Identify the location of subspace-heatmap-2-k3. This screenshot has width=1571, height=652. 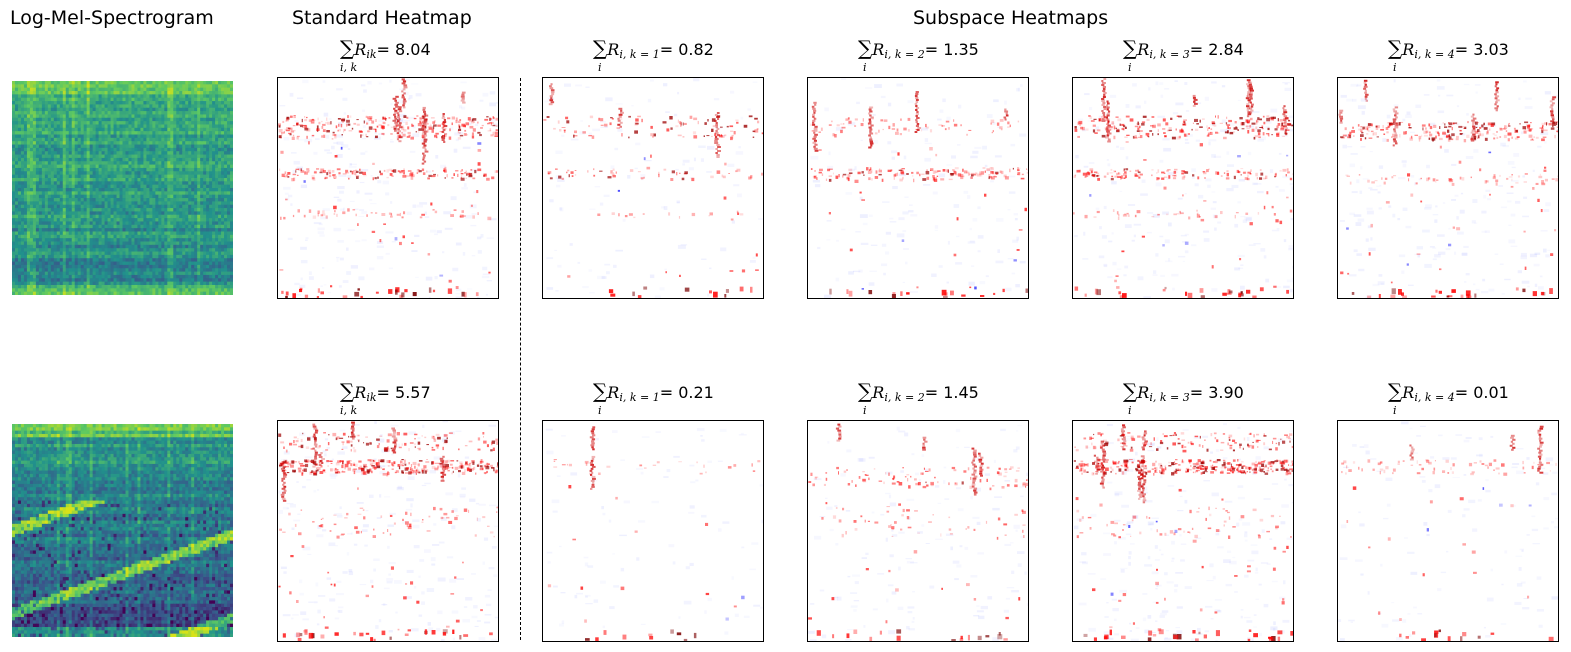
(1183, 531).